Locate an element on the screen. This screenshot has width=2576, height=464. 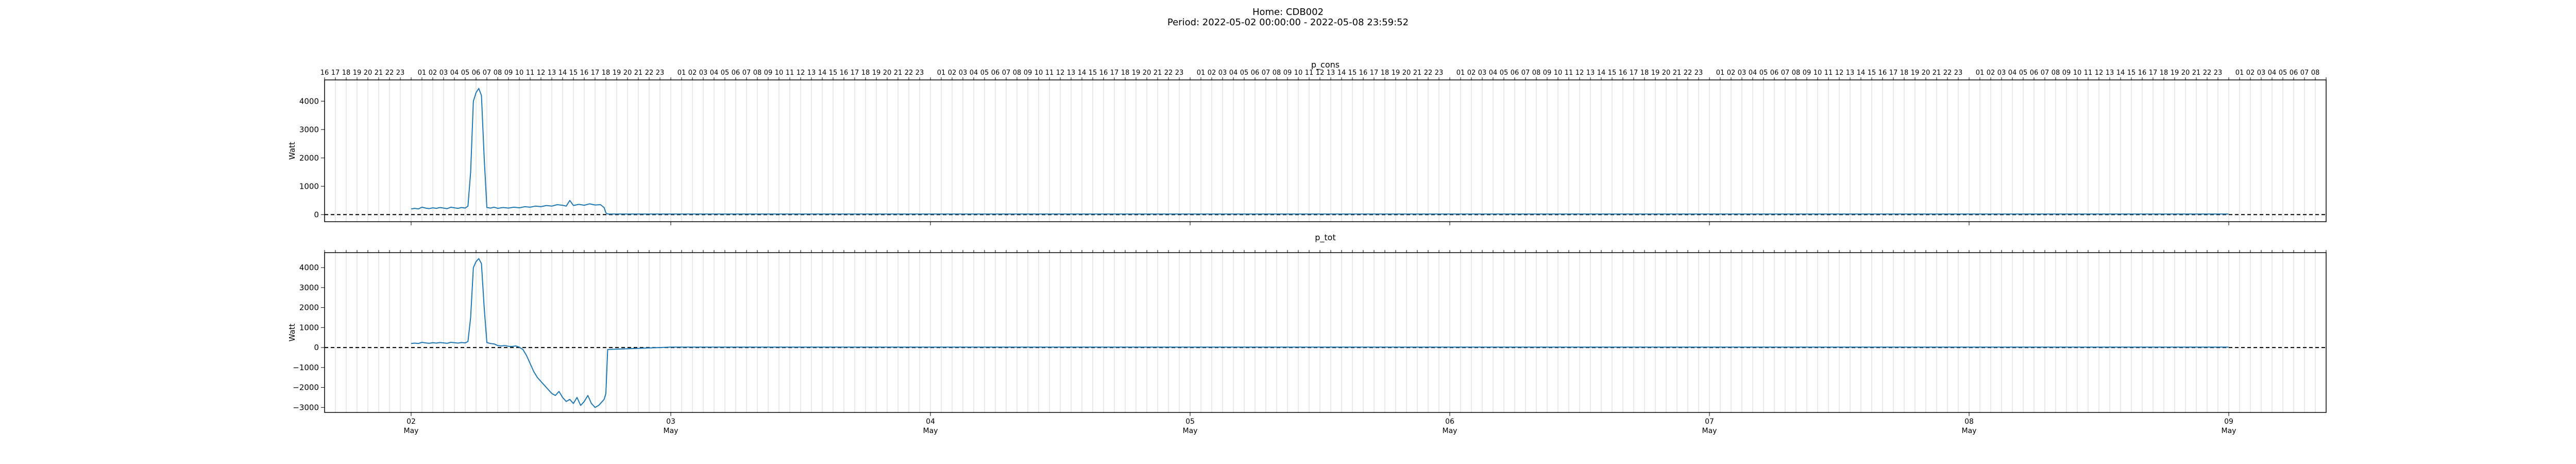
x-day-label: 02 is located at coordinates (411, 422).